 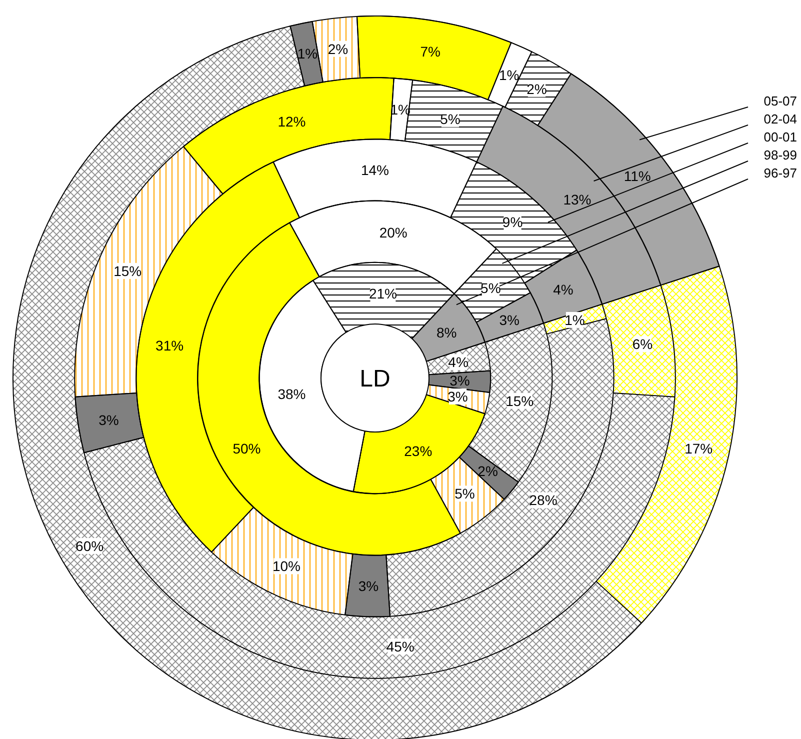 I want to click on slice-label: 96-97, so click(x=780, y=173).